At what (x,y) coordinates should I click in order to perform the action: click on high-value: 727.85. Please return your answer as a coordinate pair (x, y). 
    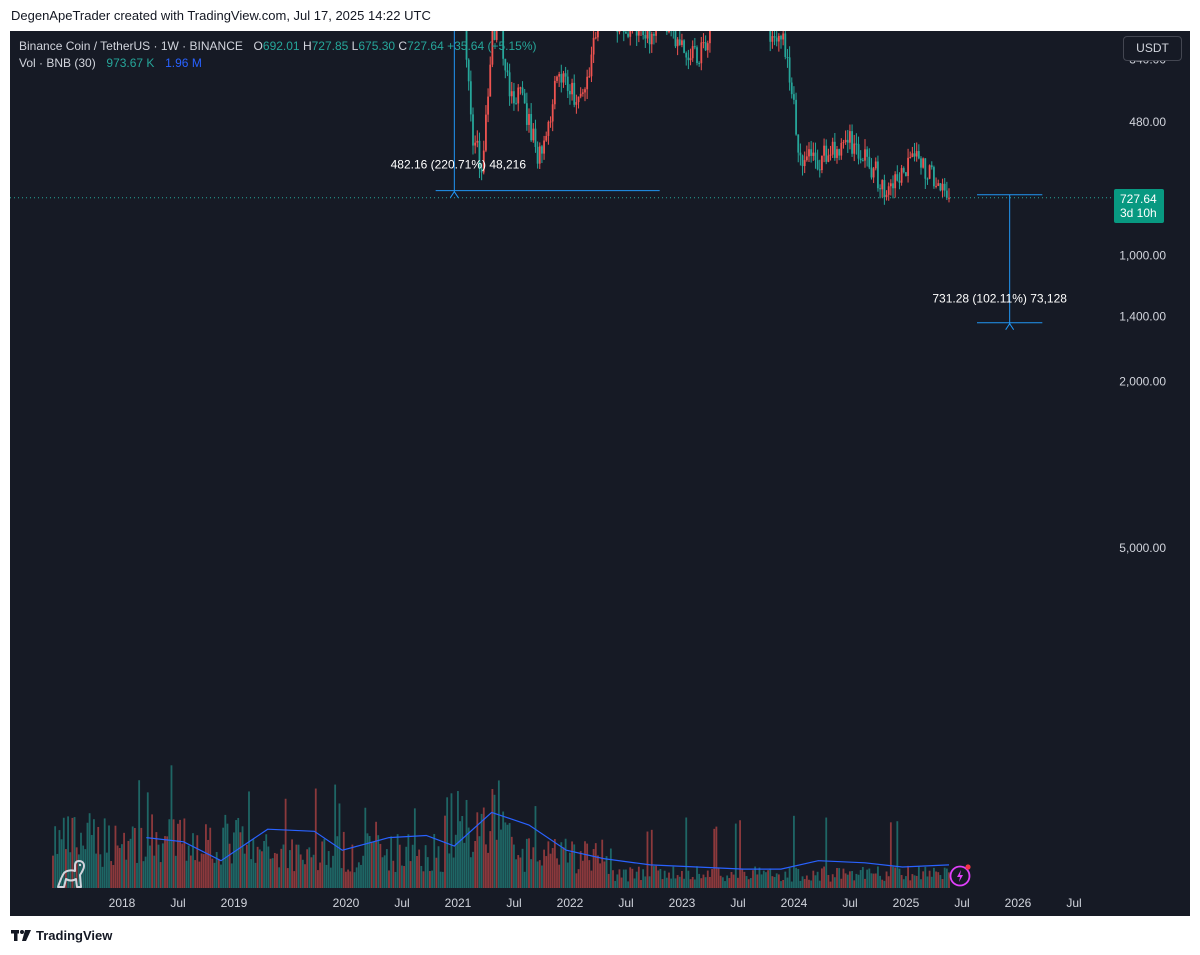
    Looking at the image, I should click on (330, 46).